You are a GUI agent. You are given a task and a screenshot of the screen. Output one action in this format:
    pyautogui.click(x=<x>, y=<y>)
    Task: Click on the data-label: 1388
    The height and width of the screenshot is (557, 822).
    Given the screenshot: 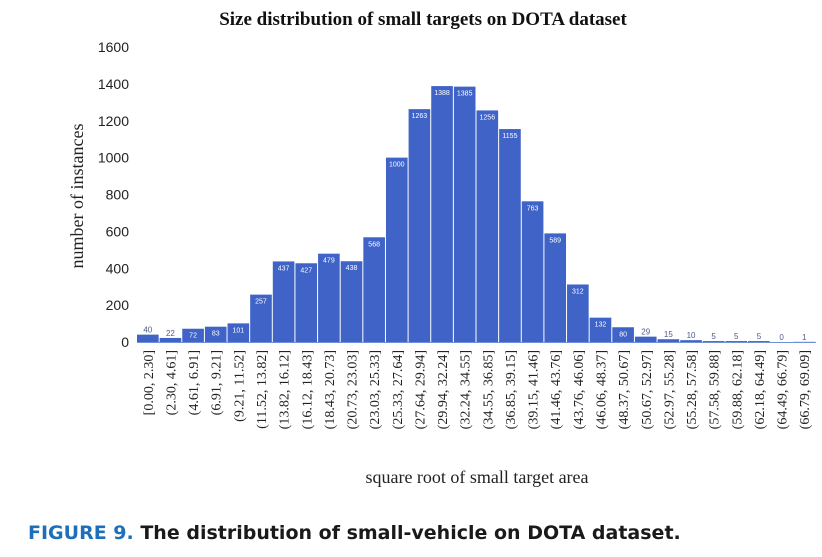 What is the action you would take?
    pyautogui.click(x=442, y=93)
    